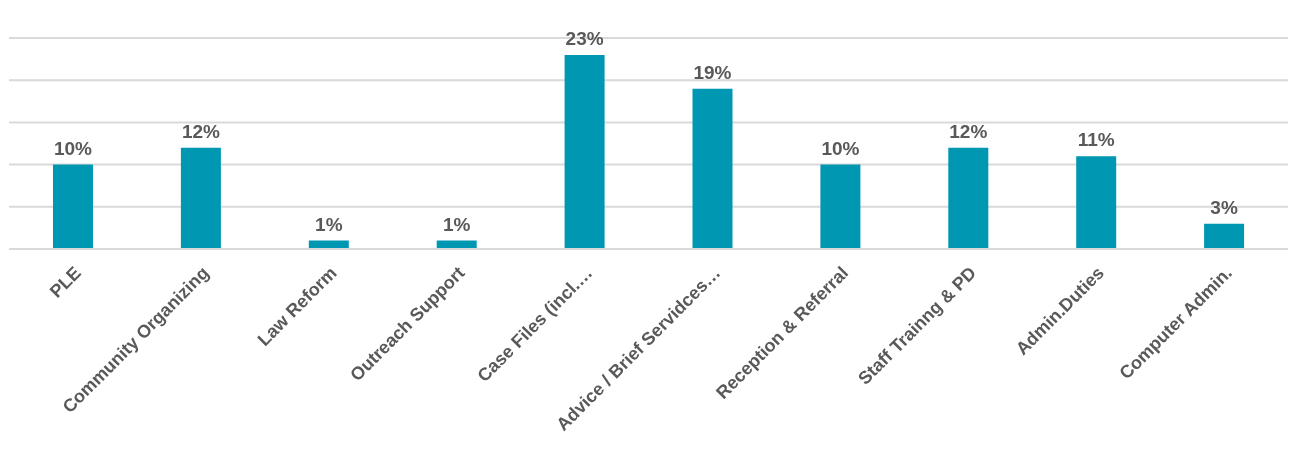 The image size is (1303, 472). I want to click on data-label: 3%, so click(1224, 207).